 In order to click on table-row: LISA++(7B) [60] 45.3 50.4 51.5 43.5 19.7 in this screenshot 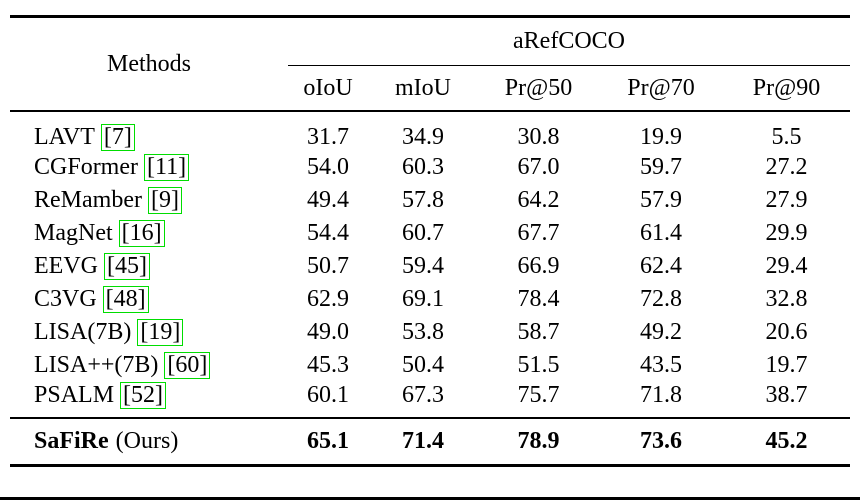, I will do `click(430, 365)`.